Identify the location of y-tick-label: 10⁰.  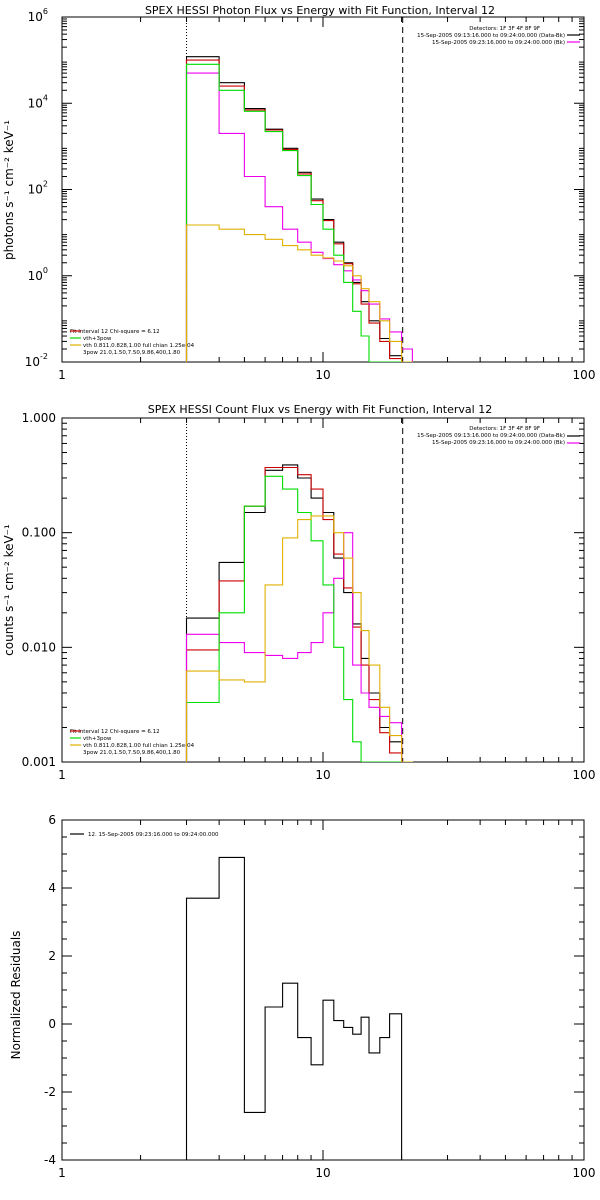
(38, 274).